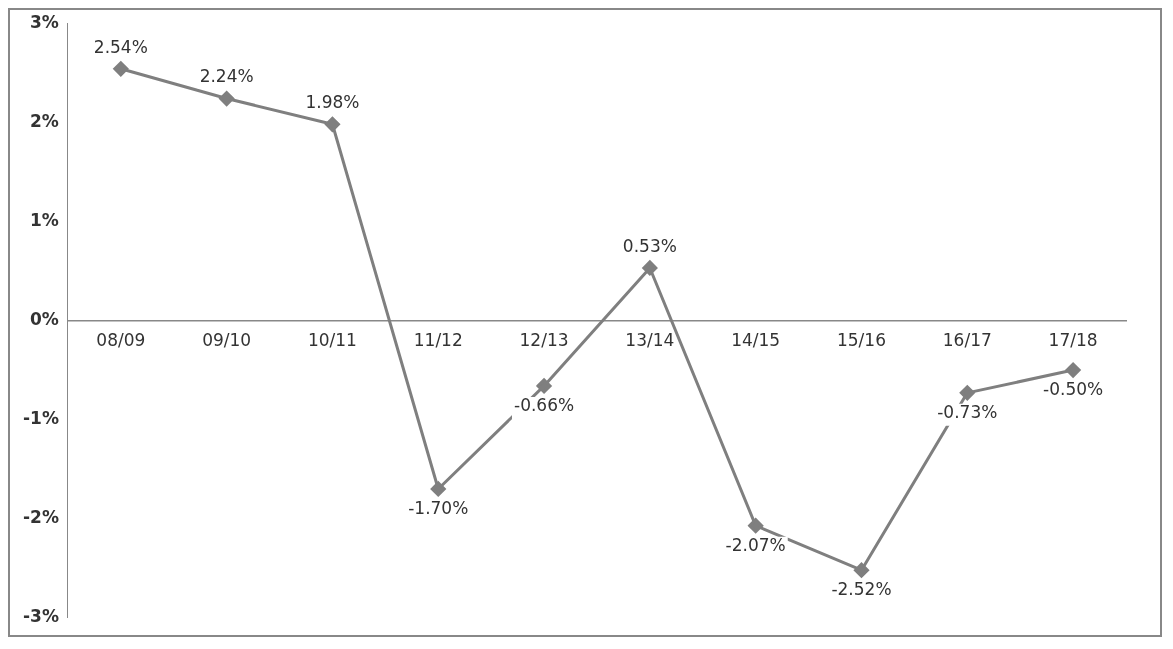  Describe the element at coordinates (967, 340) in the screenshot. I see `x-tick-label: 16/17` at that location.